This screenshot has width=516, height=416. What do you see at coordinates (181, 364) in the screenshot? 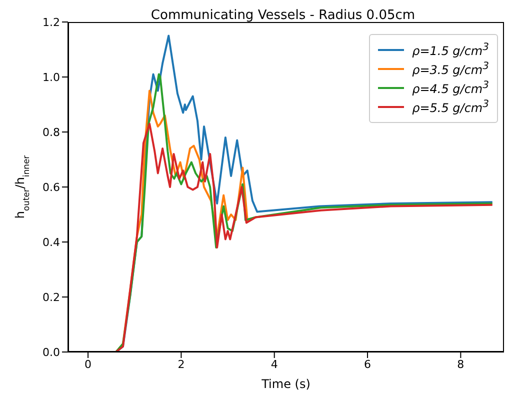
I see `x-tick-label: 2` at bounding box center [181, 364].